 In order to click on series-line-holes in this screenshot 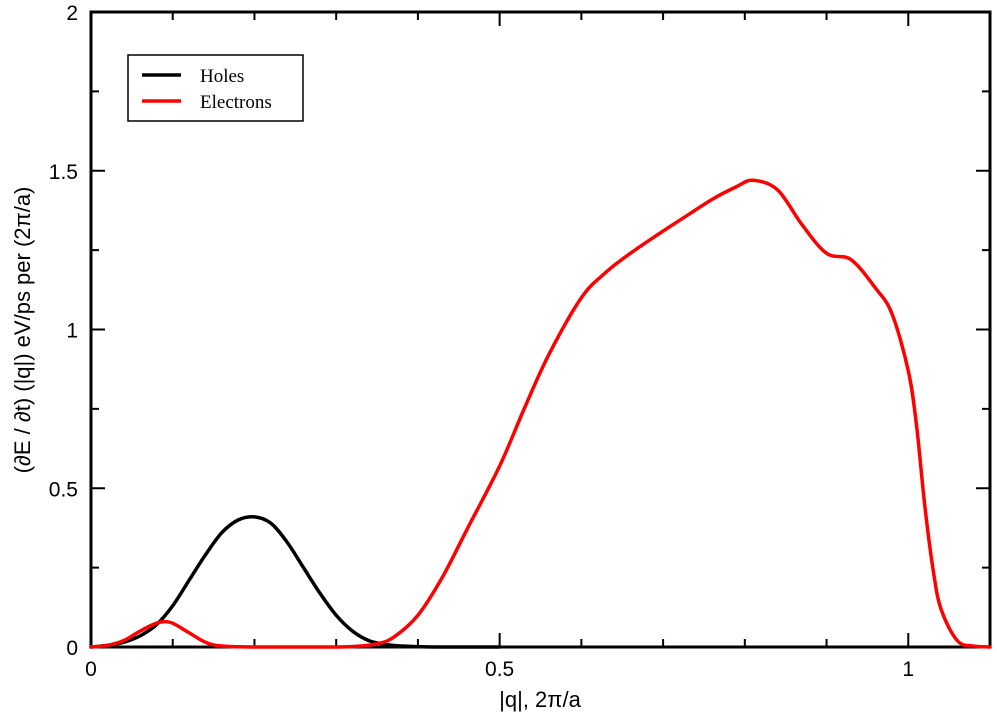, I will do `click(295, 581)`.